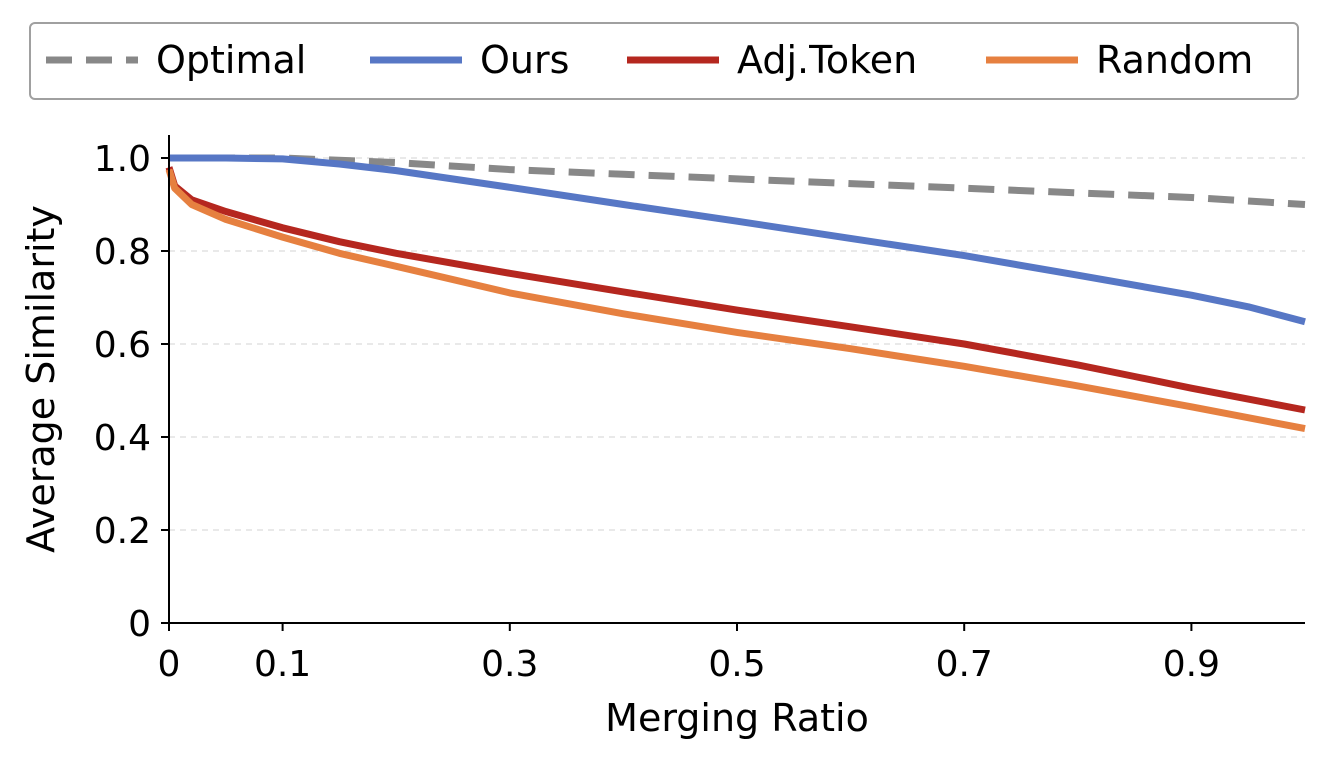  I want to click on x-tick-label: 0.5, so click(736, 664).